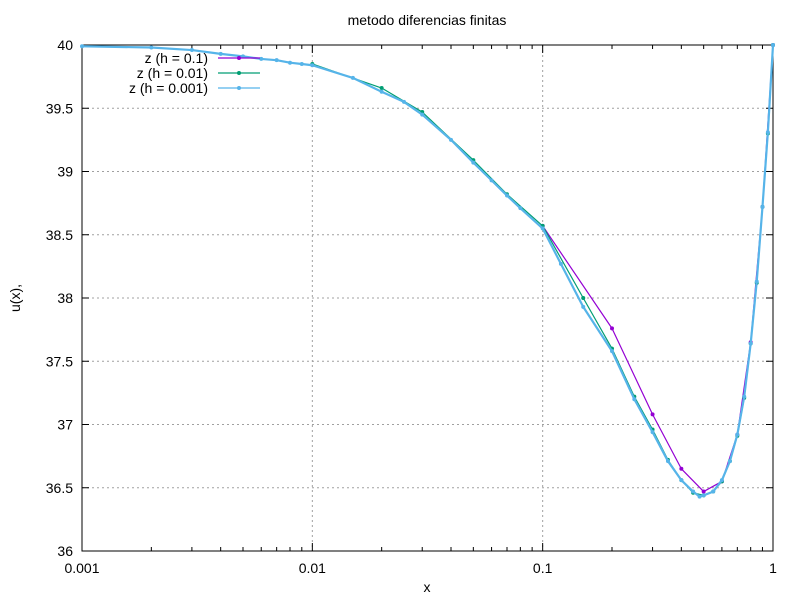  Describe the element at coordinates (65, 425) in the screenshot. I see `y-tick-label: 37` at that location.